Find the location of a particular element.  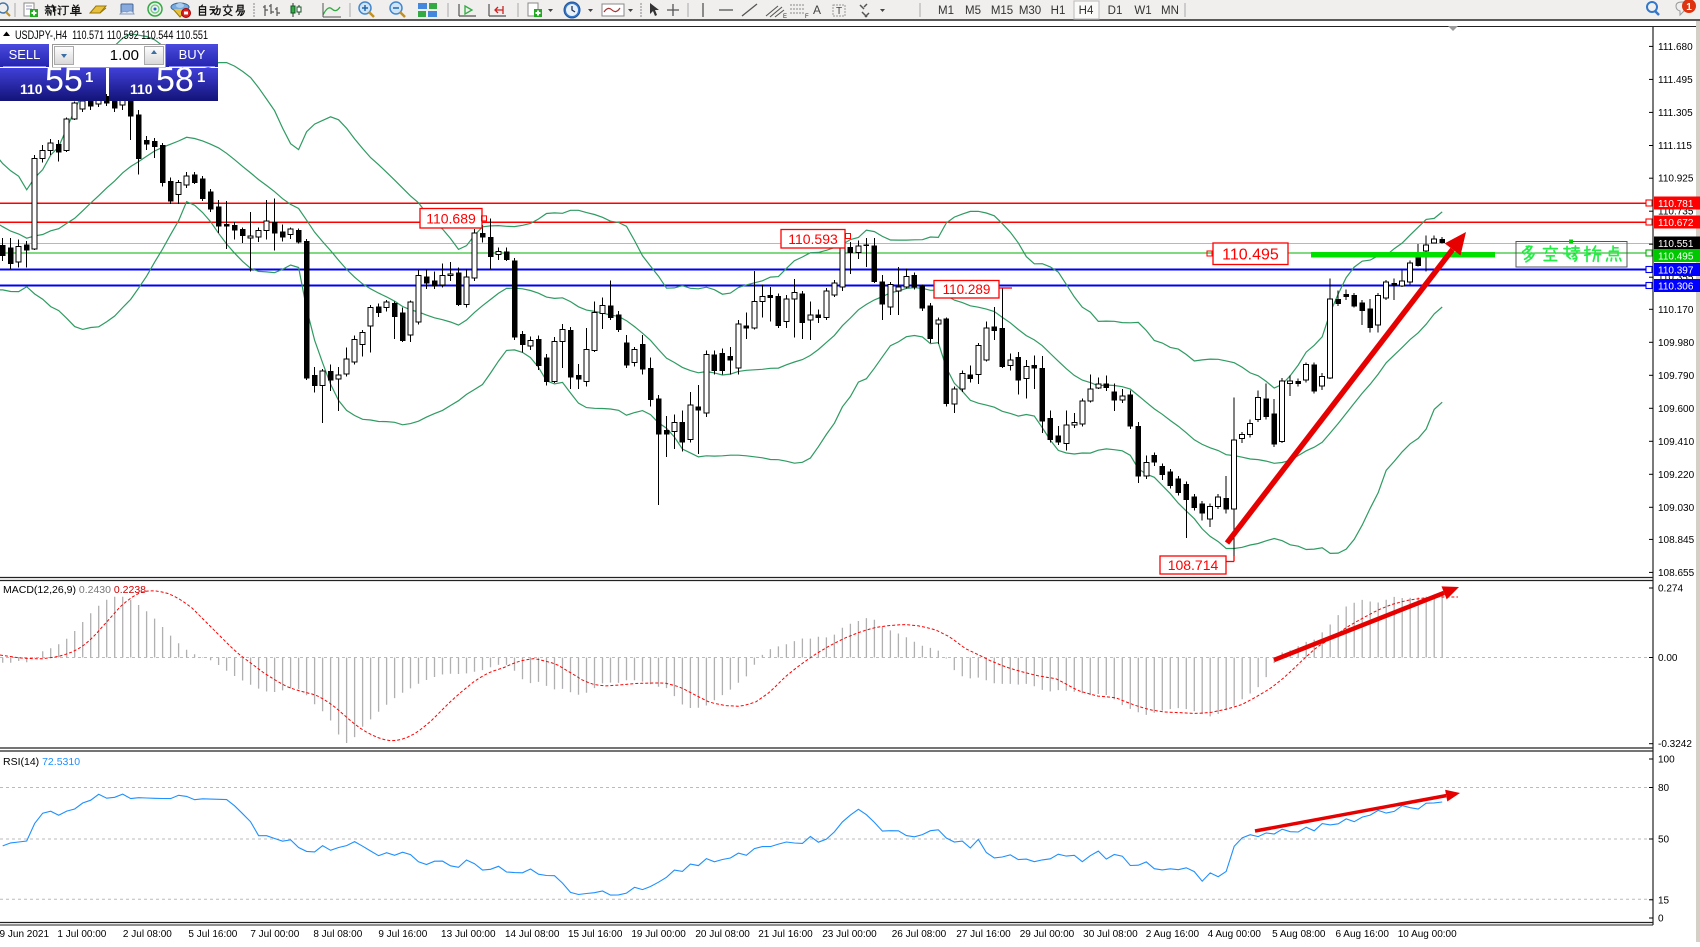

svg-text: M30 is located at coordinates (1030, 11).